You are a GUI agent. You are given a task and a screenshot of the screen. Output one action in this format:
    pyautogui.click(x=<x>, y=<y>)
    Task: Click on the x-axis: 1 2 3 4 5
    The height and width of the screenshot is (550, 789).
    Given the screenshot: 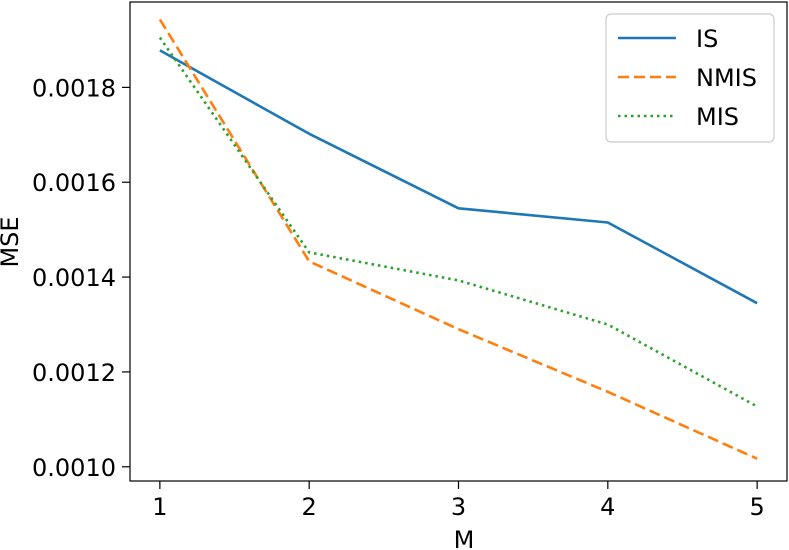 What is the action you would take?
    pyautogui.click(x=458, y=501)
    